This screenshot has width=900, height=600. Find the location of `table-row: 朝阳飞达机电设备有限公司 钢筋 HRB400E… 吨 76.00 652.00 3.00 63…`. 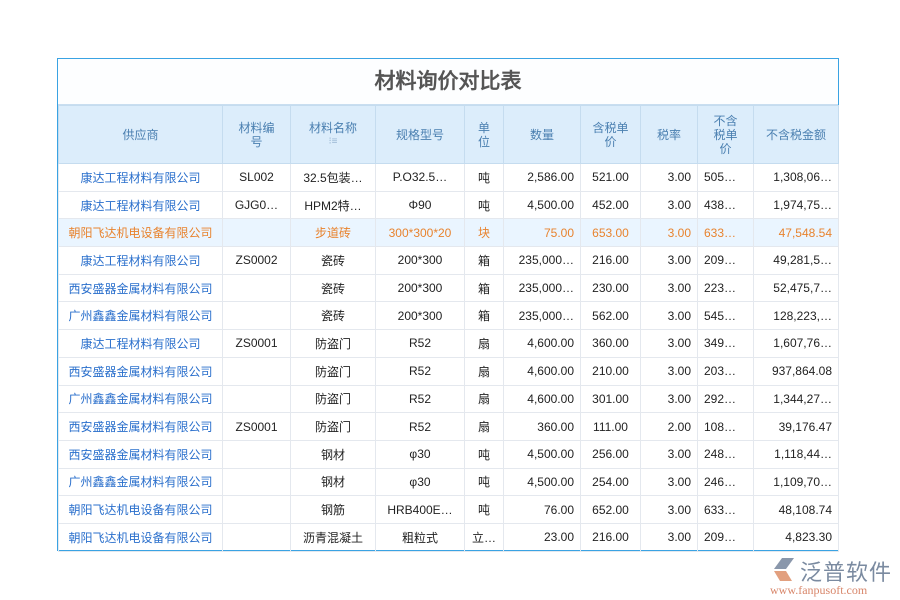

table-row: 朝阳飞达机电设备有限公司 钢筋 HRB400E… 吨 76.00 652.00 3.00 63… is located at coordinates (448, 509).